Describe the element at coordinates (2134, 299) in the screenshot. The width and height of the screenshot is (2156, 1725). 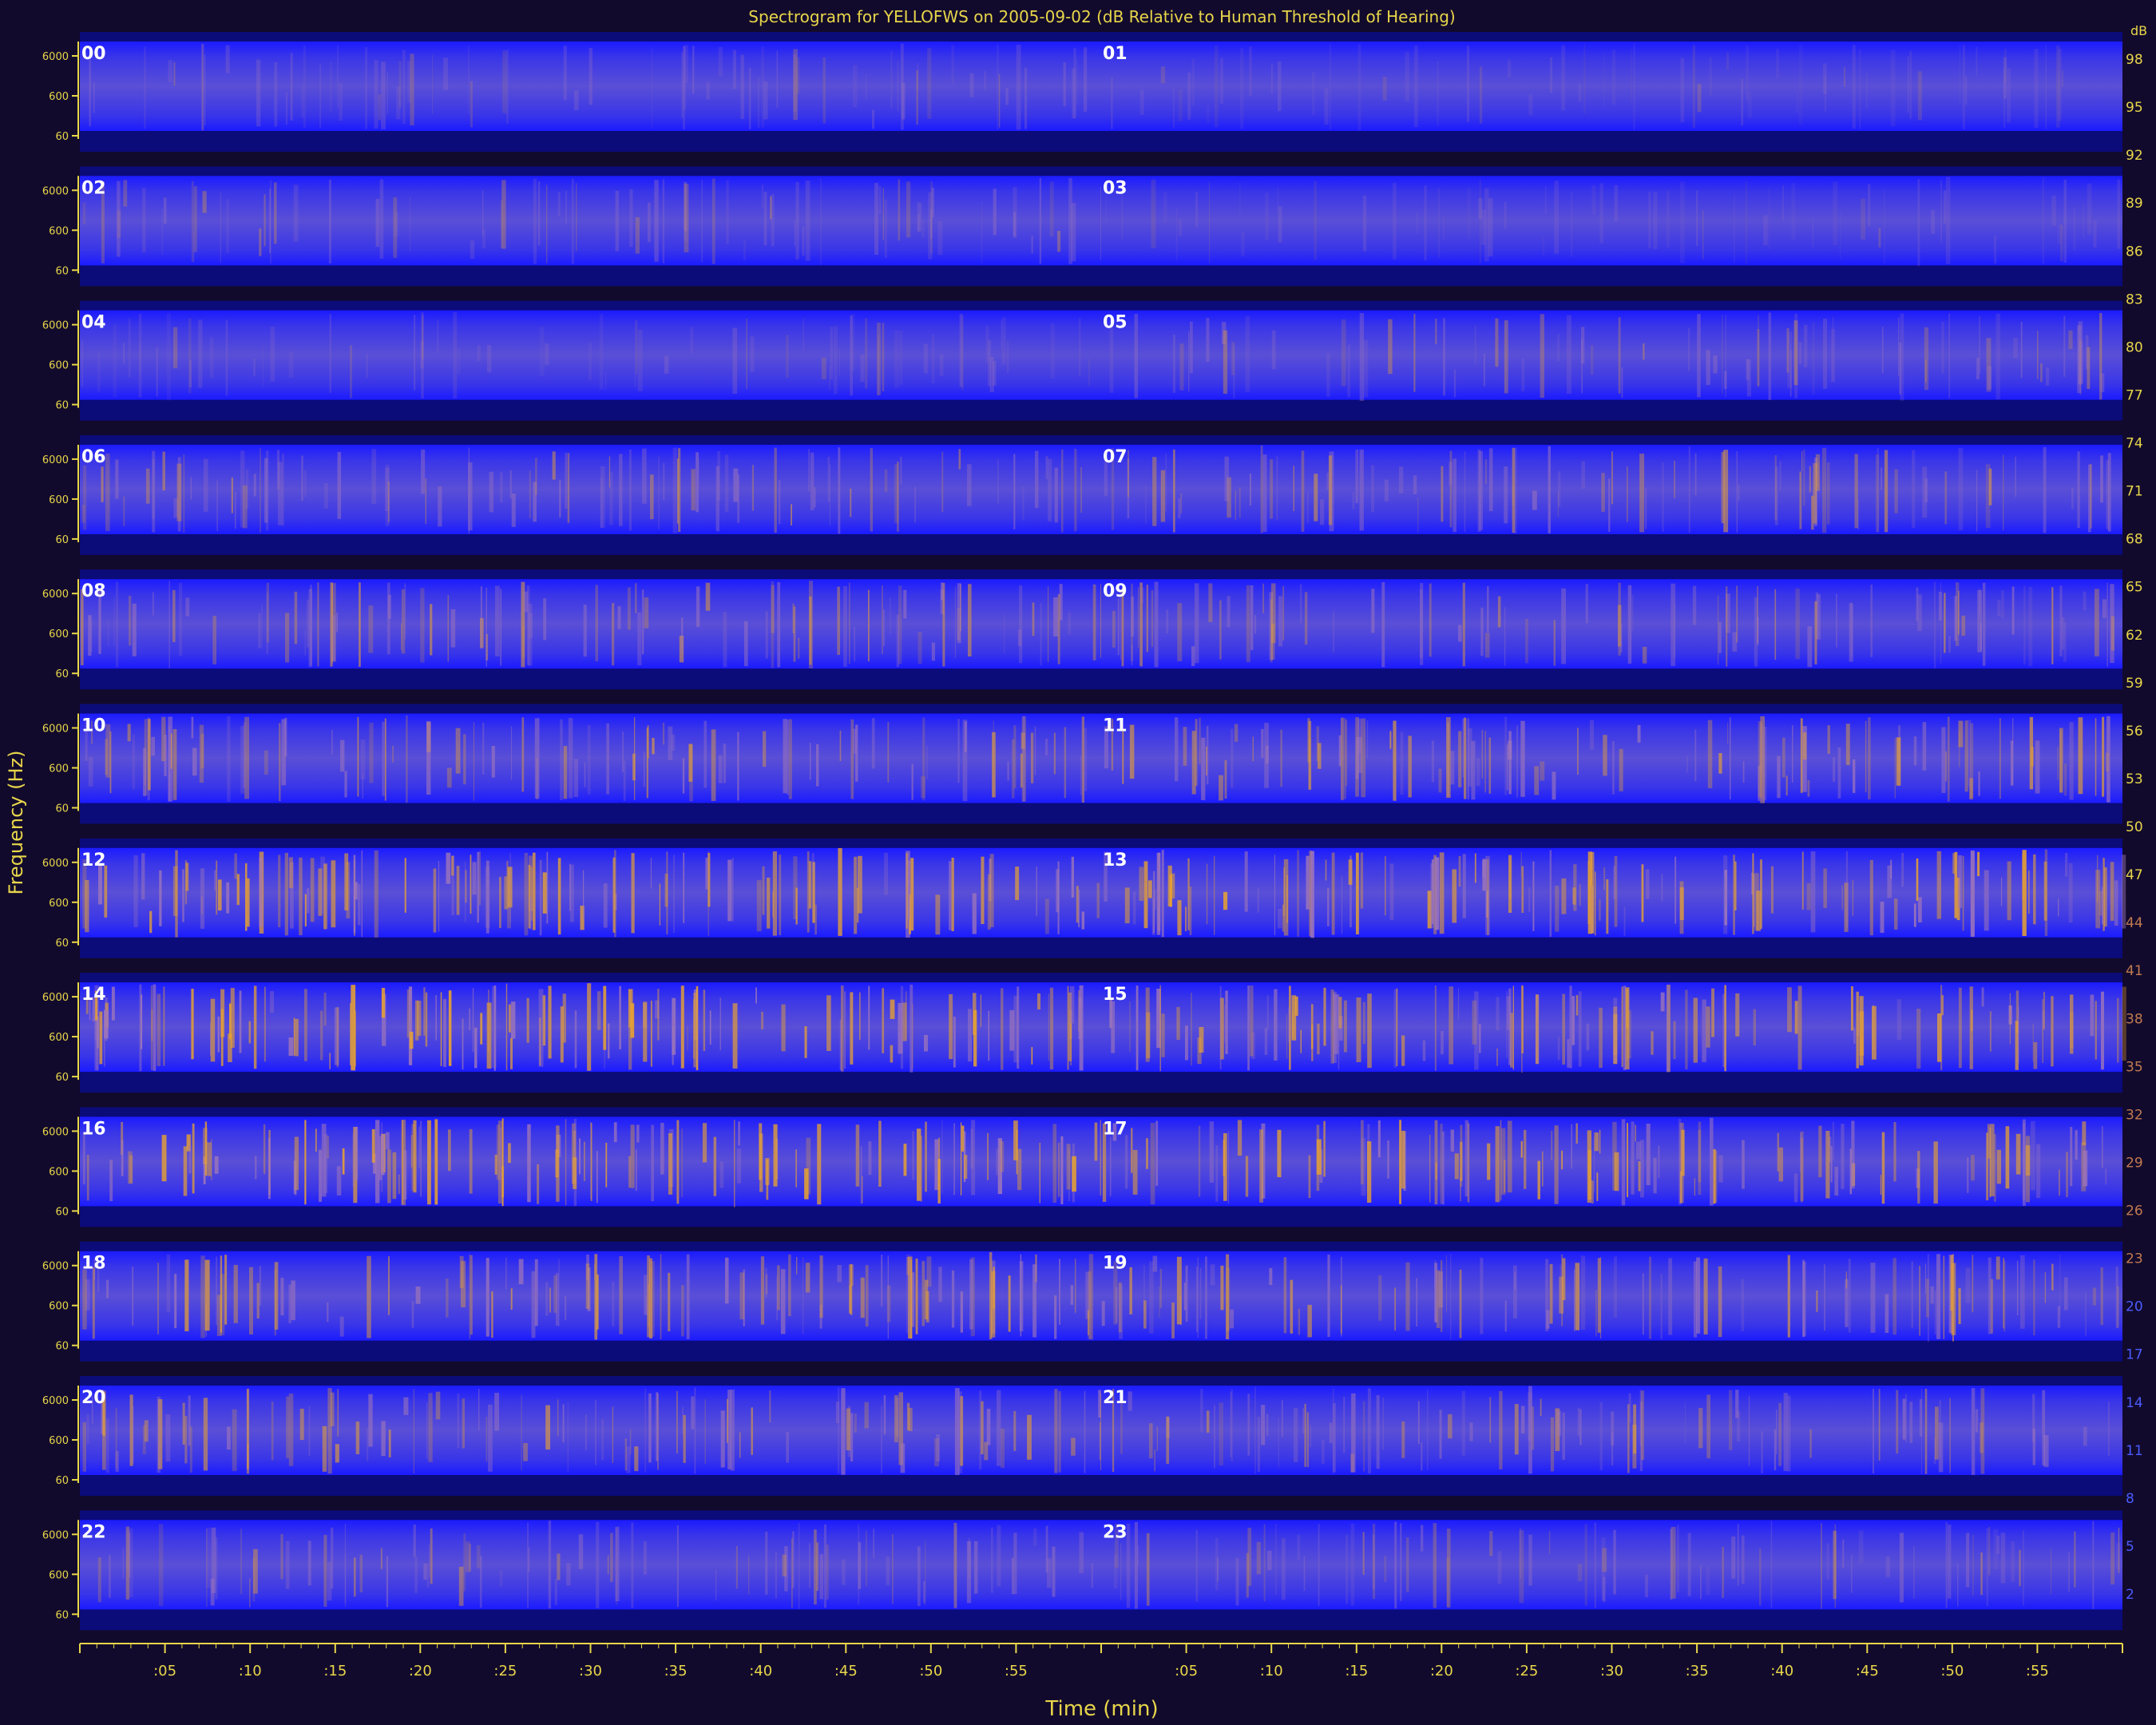
I see `colorbar-tick-label: 83` at that location.